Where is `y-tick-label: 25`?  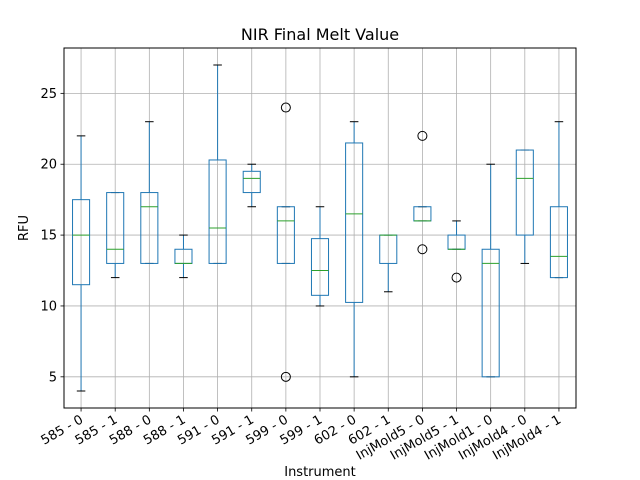
y-tick-label: 25 is located at coordinates (48, 94).